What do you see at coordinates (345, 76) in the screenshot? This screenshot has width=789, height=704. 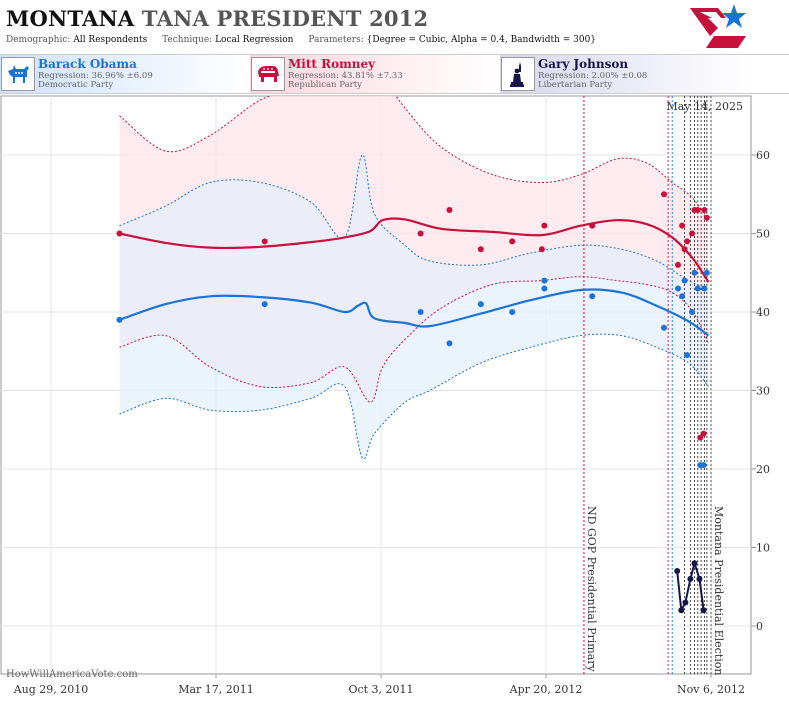 I see `candidate-regression: Regression: 43.81% ±7.33` at bounding box center [345, 76].